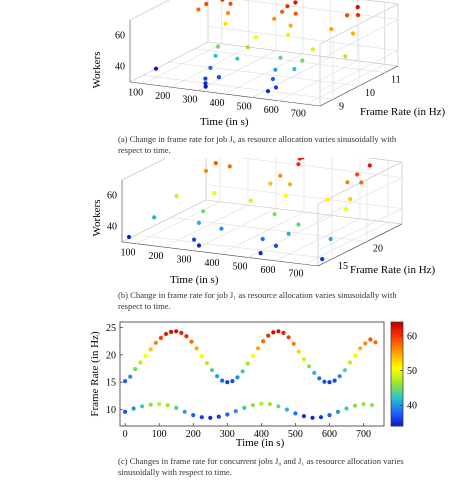  What do you see at coordinates (227, 434) in the screenshot?
I see `x-tick-label-c: 300` at bounding box center [227, 434].